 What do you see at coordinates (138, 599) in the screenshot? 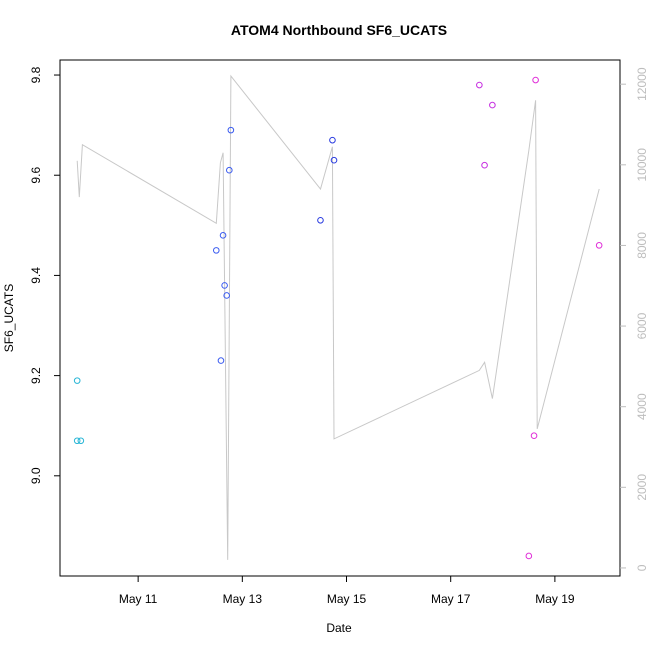
I see `x-tick-label: May 11` at bounding box center [138, 599].